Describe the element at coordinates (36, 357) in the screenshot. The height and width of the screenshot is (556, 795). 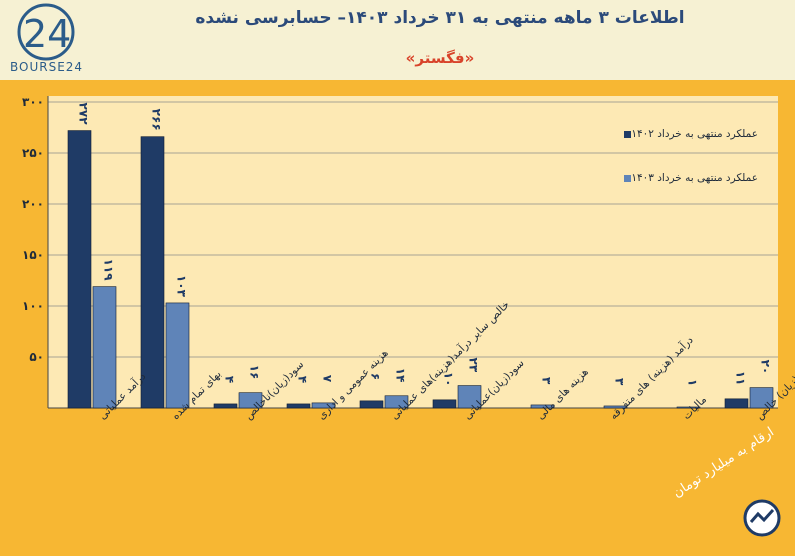
I see `y-tick-label: ۵۰` at that location.